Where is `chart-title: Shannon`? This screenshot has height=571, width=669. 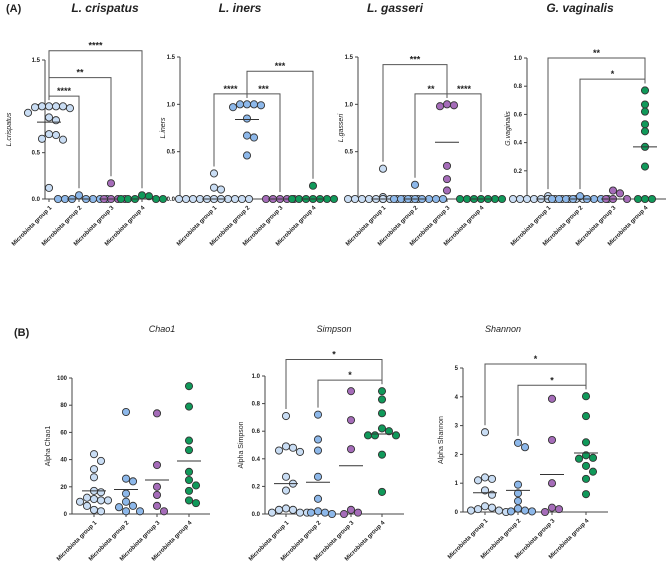
chart-title: Shannon is located at coordinates (503, 329).